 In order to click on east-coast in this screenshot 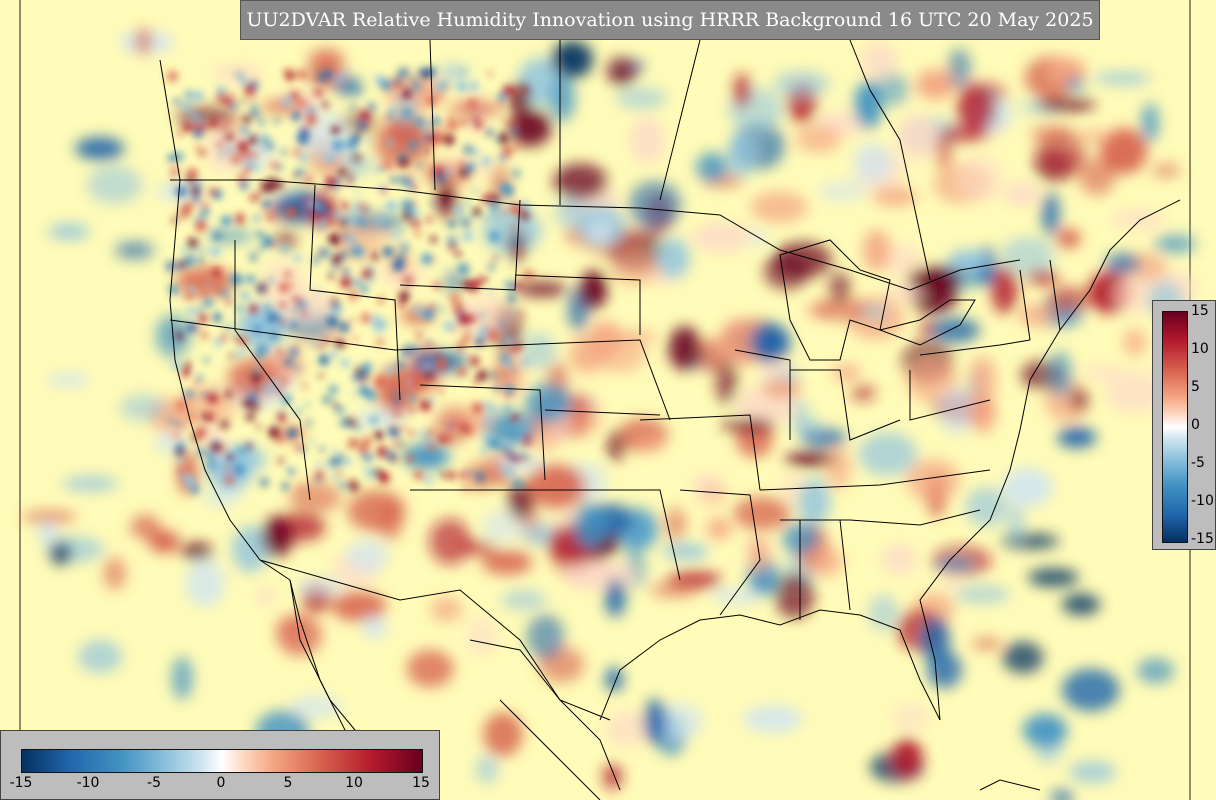, I will do `click(1050, 460)`.